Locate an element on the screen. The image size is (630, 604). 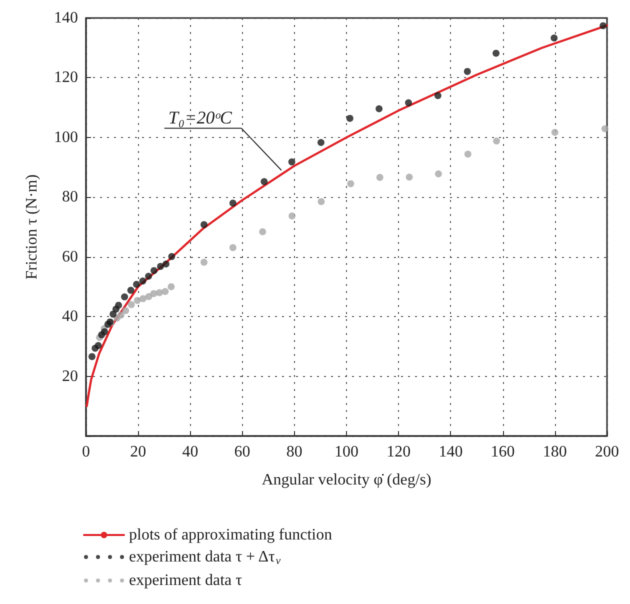
y-axis-title: Friction τ (N·m) is located at coordinates (32, 227).